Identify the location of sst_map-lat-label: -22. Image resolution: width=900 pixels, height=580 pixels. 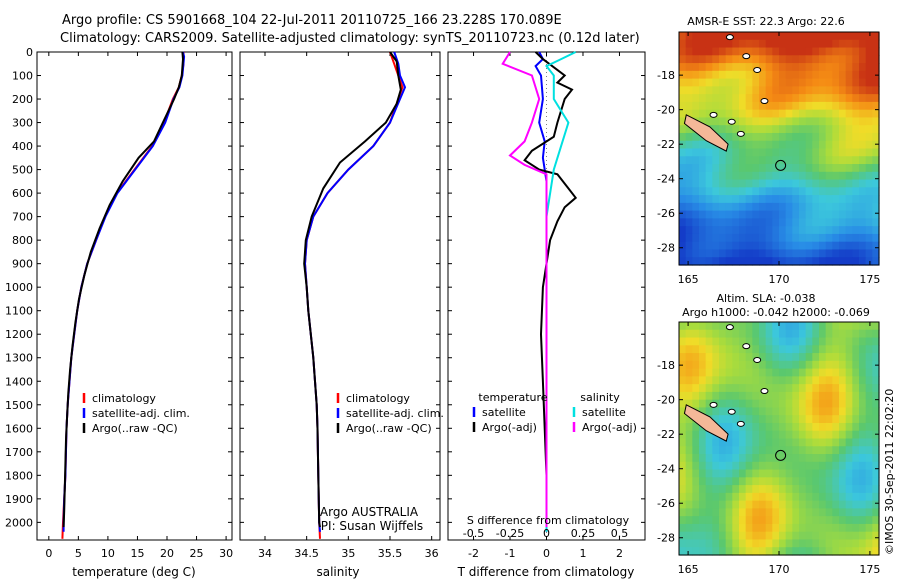
(666, 144).